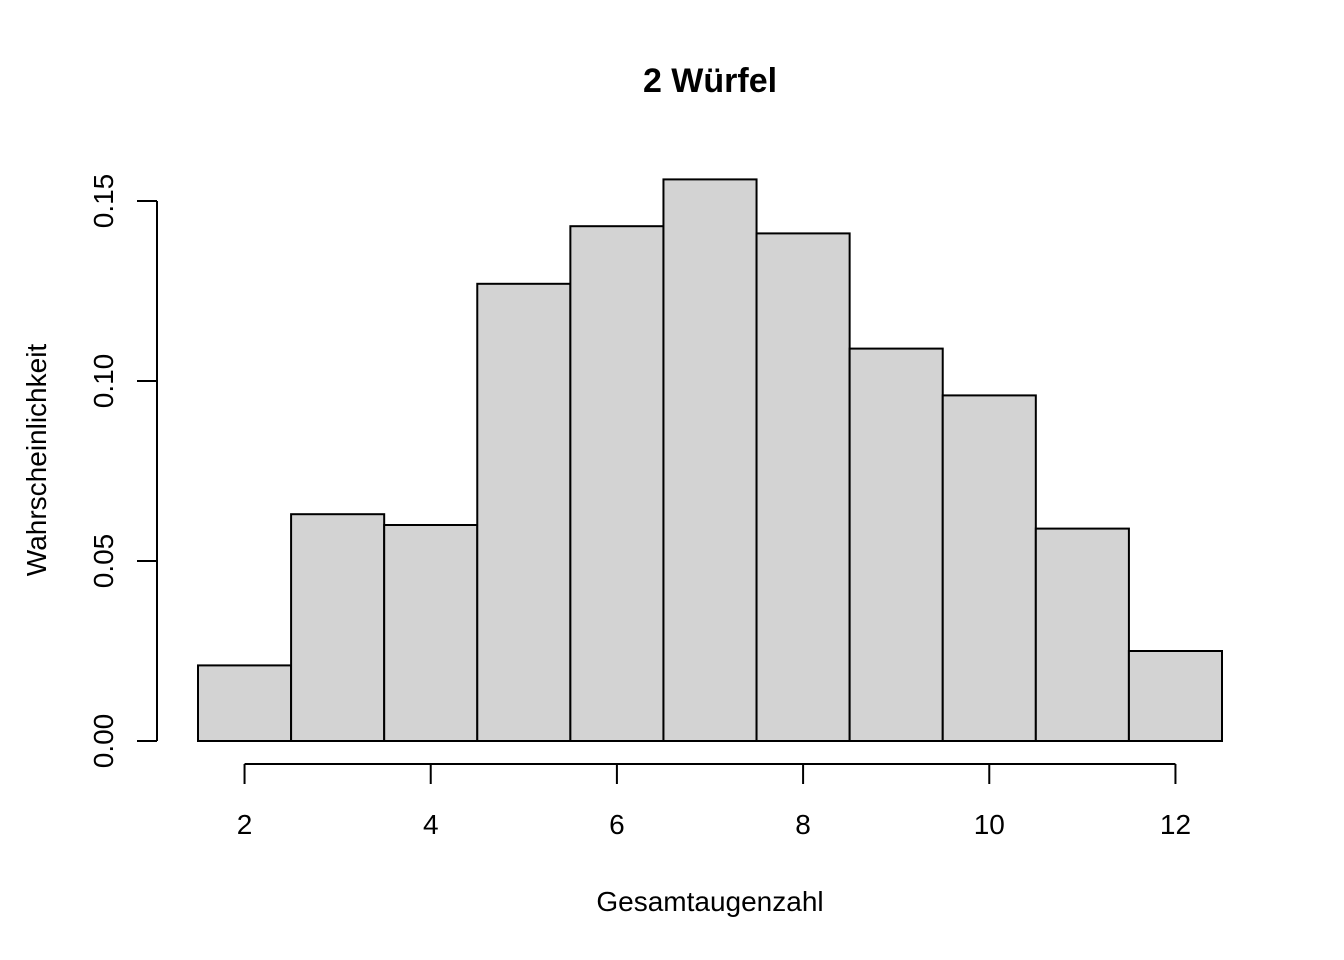  I want to click on x-axis: 2 4 6 8 10 12, so click(714, 801).